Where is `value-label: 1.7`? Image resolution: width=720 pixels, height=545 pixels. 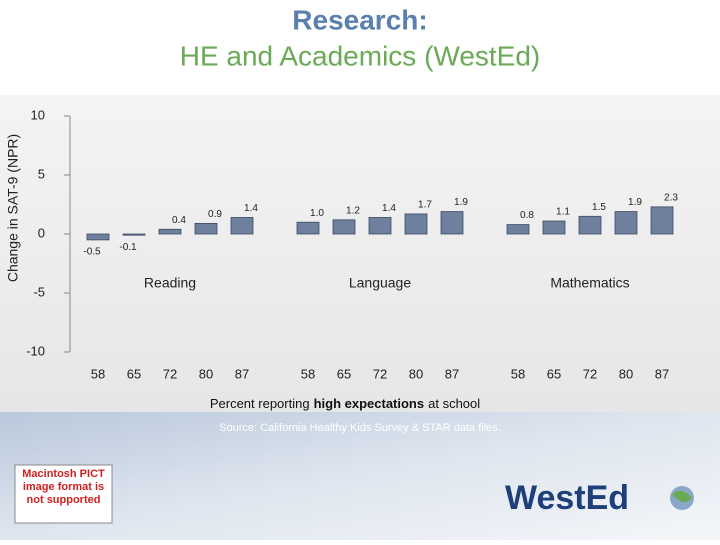 value-label: 1.7 is located at coordinates (425, 205).